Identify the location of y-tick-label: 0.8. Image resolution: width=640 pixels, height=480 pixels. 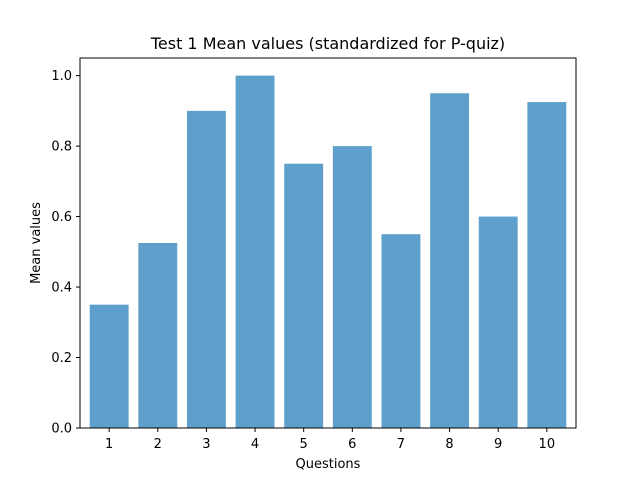
(61, 147).